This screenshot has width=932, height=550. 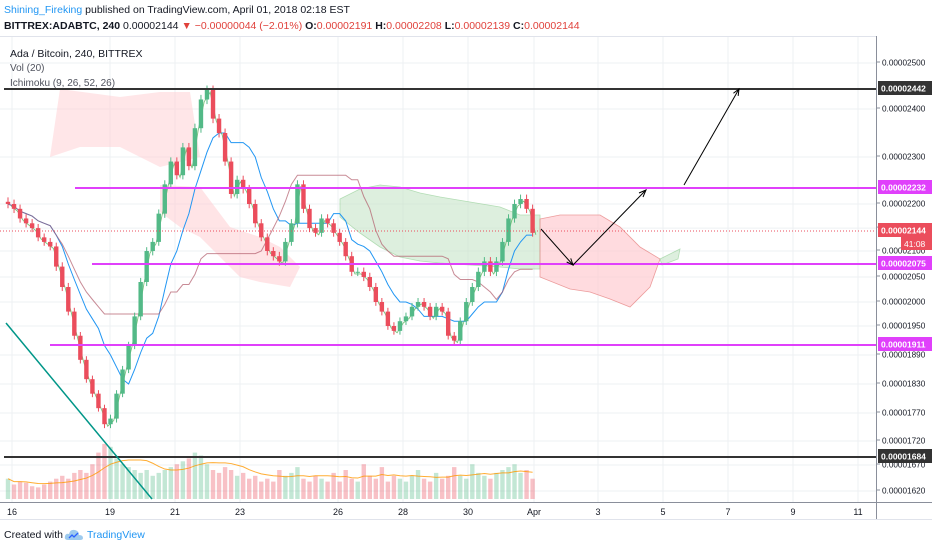 What do you see at coordinates (79, 411) in the screenshot?
I see `trendline` at bounding box center [79, 411].